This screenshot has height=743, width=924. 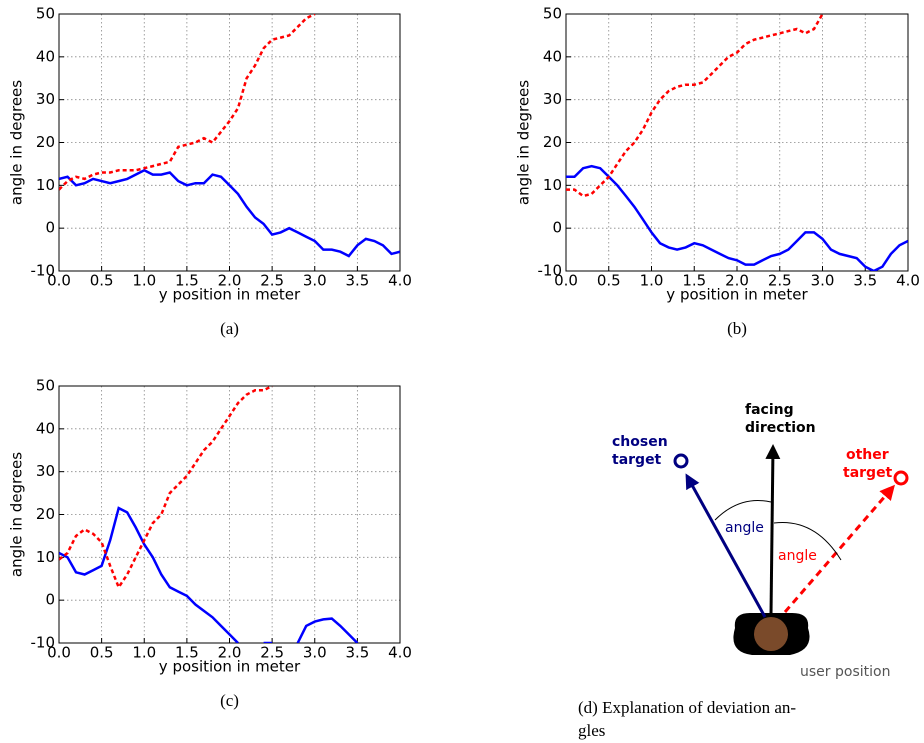 What do you see at coordinates (773, 530) in the screenshot?
I see `facing-arrow` at bounding box center [773, 530].